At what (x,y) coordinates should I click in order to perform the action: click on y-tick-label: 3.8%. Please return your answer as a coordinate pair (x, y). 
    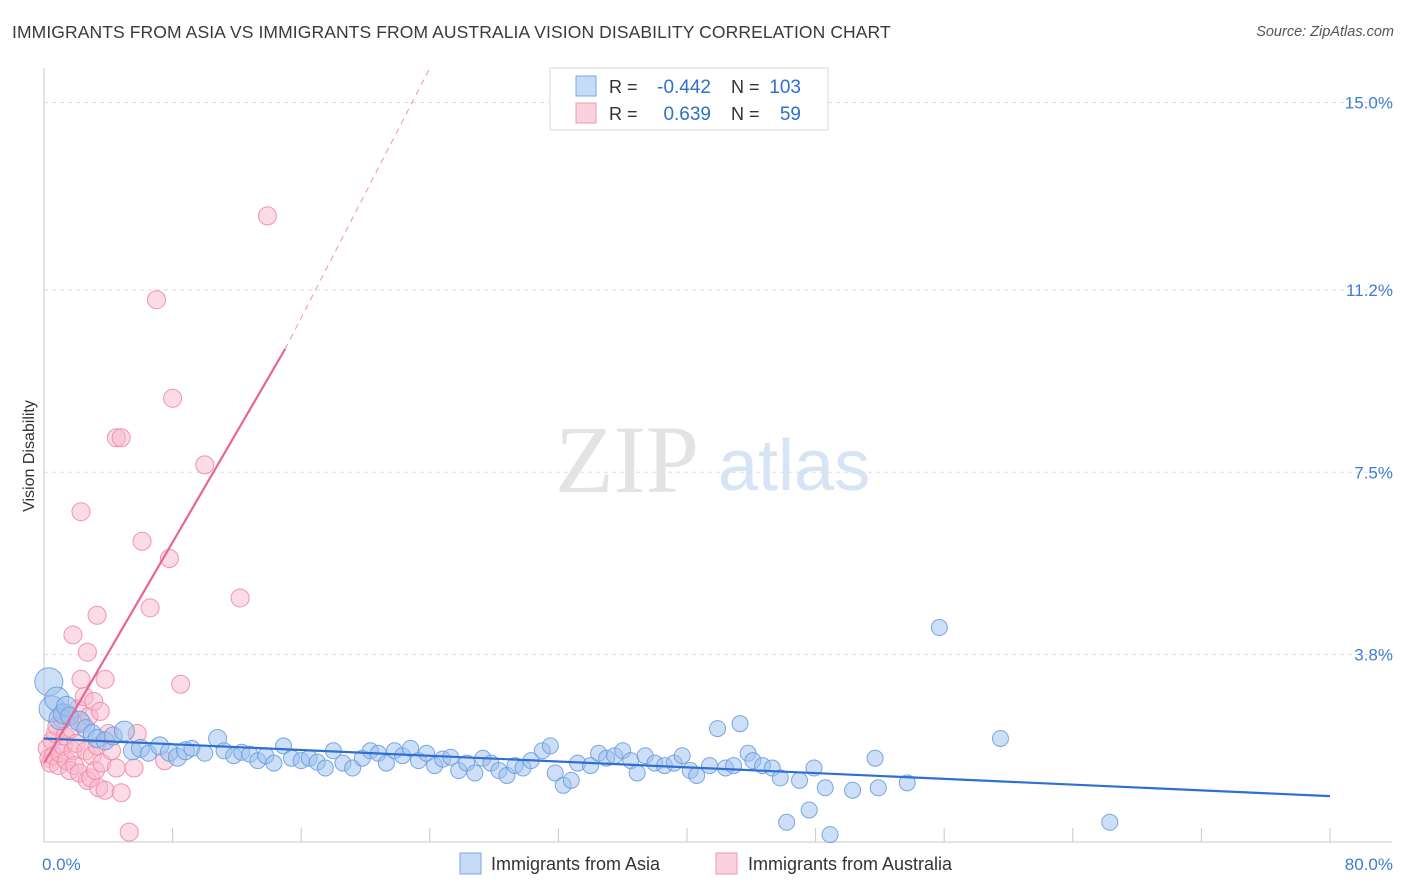
    Looking at the image, I should click on (1373, 655).